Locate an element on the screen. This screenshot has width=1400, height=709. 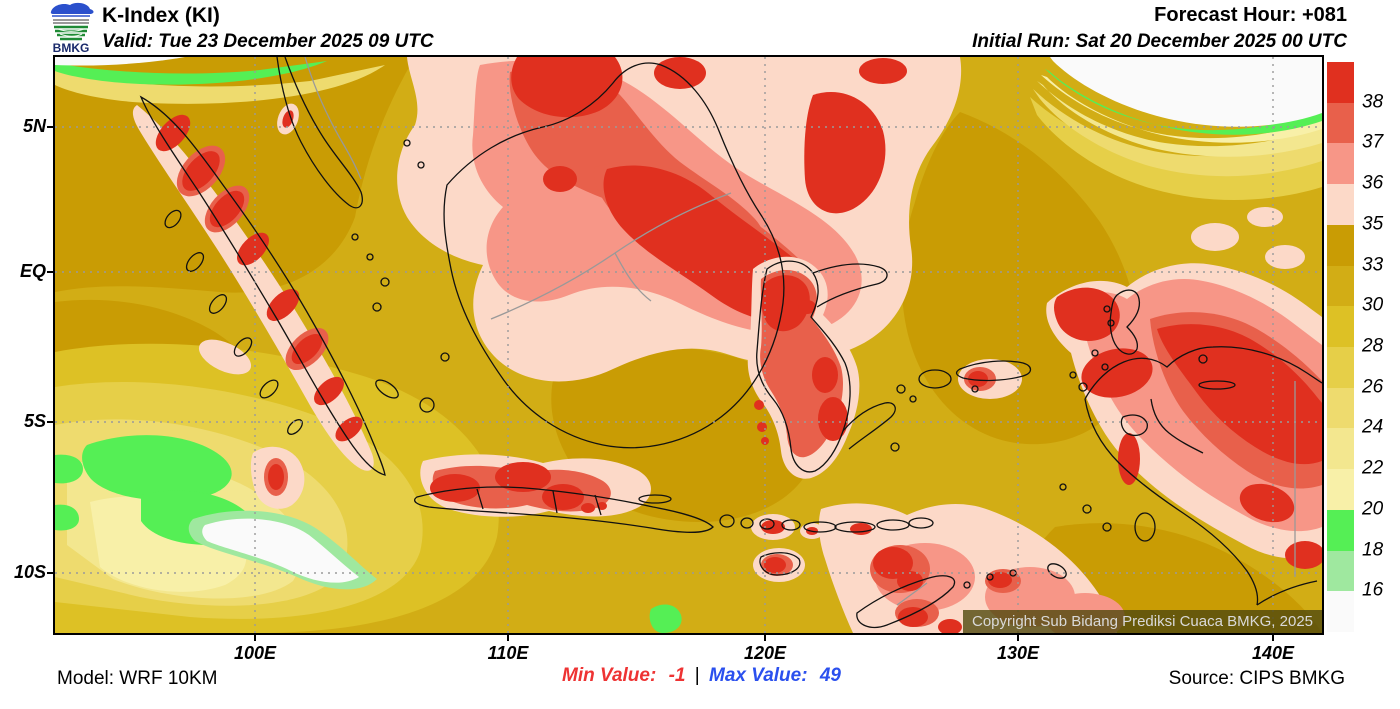
colorbar-label-30: 30 is located at coordinates (1373, 305).